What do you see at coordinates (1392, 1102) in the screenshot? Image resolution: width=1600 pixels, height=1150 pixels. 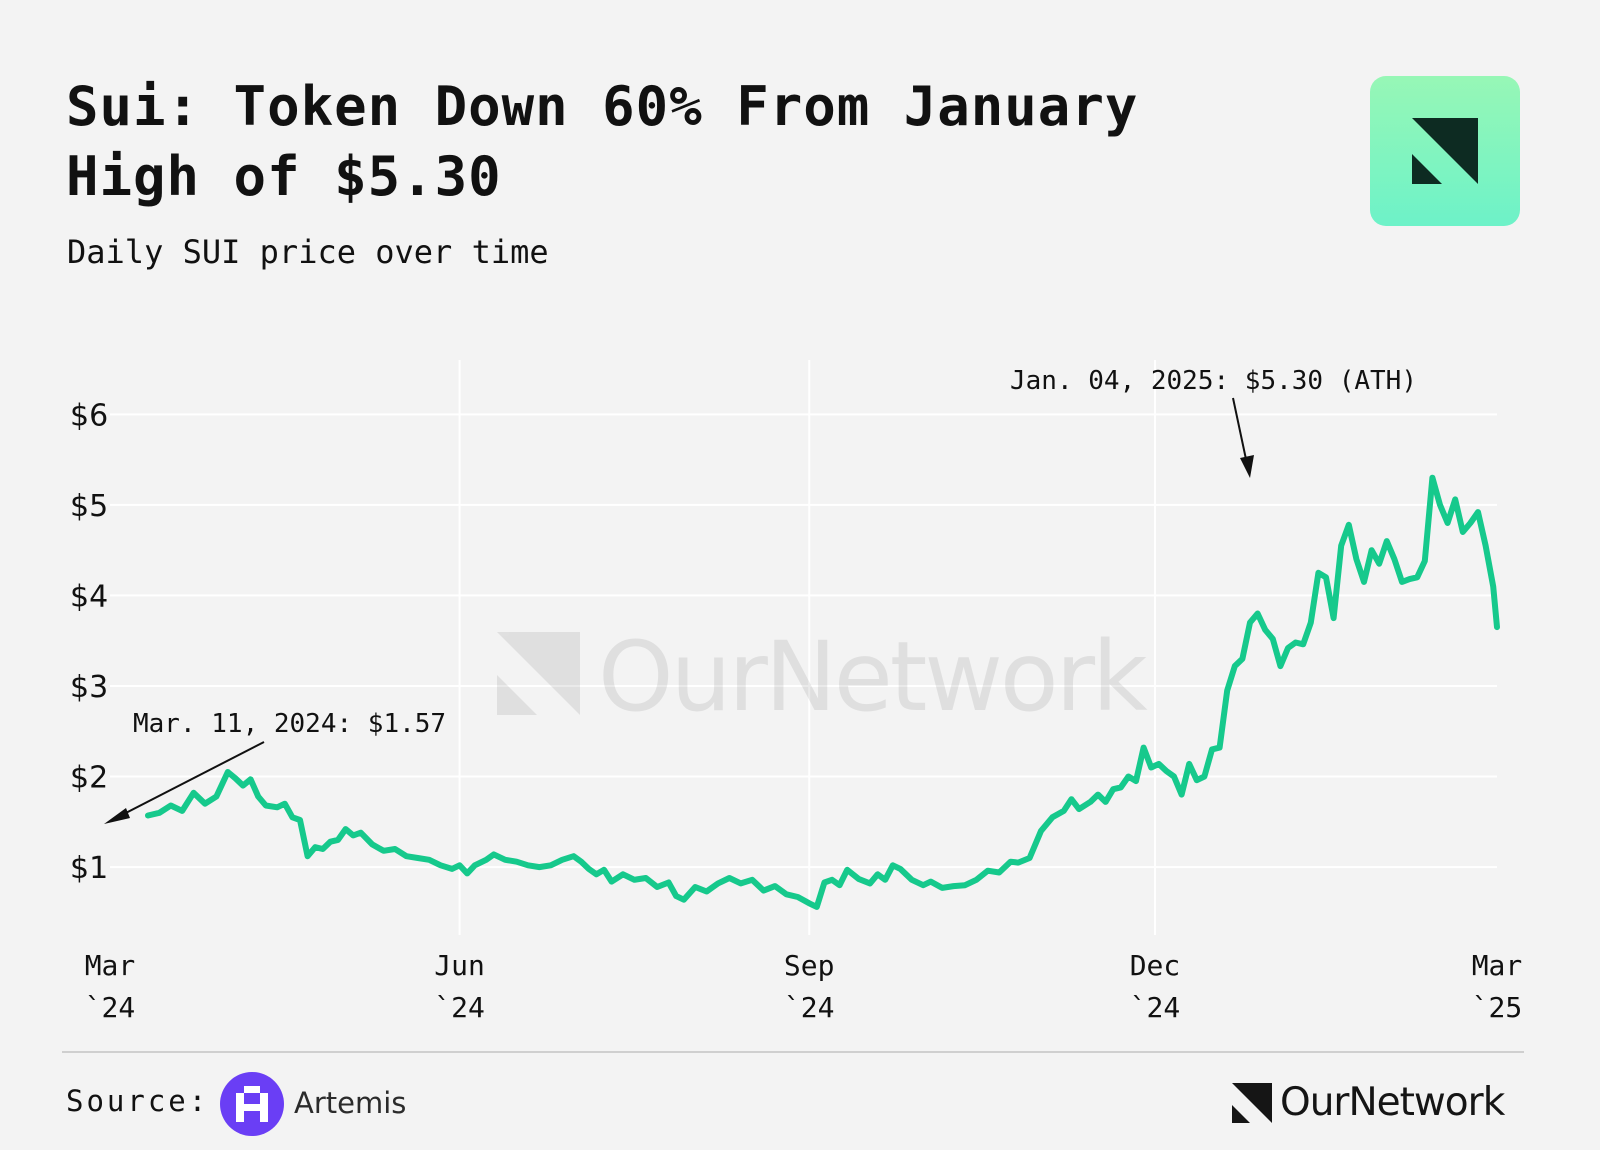 I see `brand-name: OurNetwork` at bounding box center [1392, 1102].